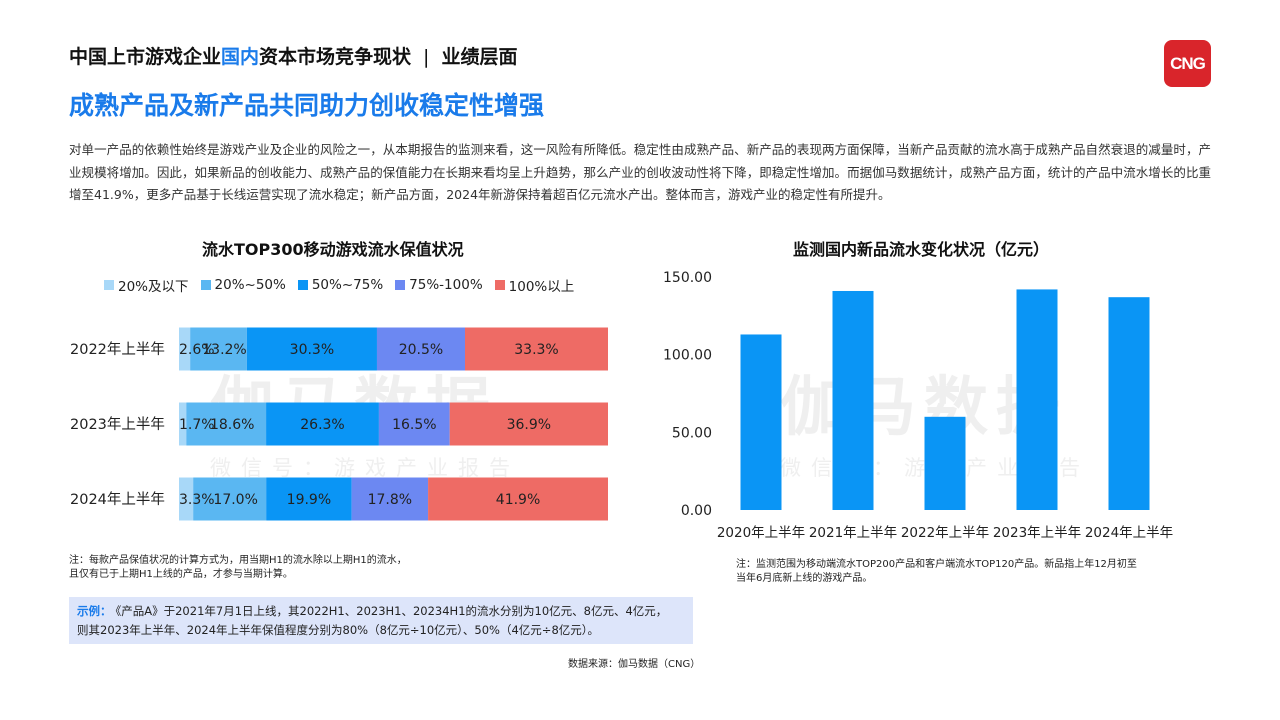  I want to click on chart1-legend: 20%及以下 20%~50% 50%~75% 75%-100% 100%以上, so click(339, 285).